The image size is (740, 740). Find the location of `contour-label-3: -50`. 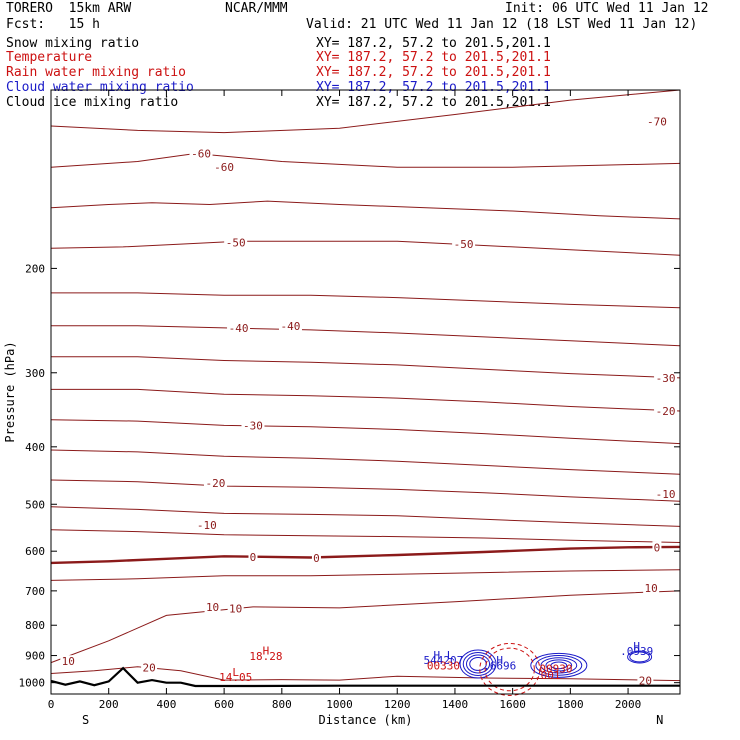

contour-label-3: -50 is located at coordinates (236, 243).